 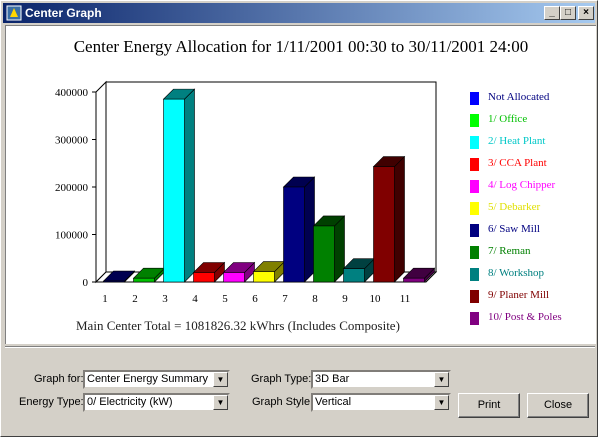 I want to click on window-title: Center Graph, so click(x=63, y=13).